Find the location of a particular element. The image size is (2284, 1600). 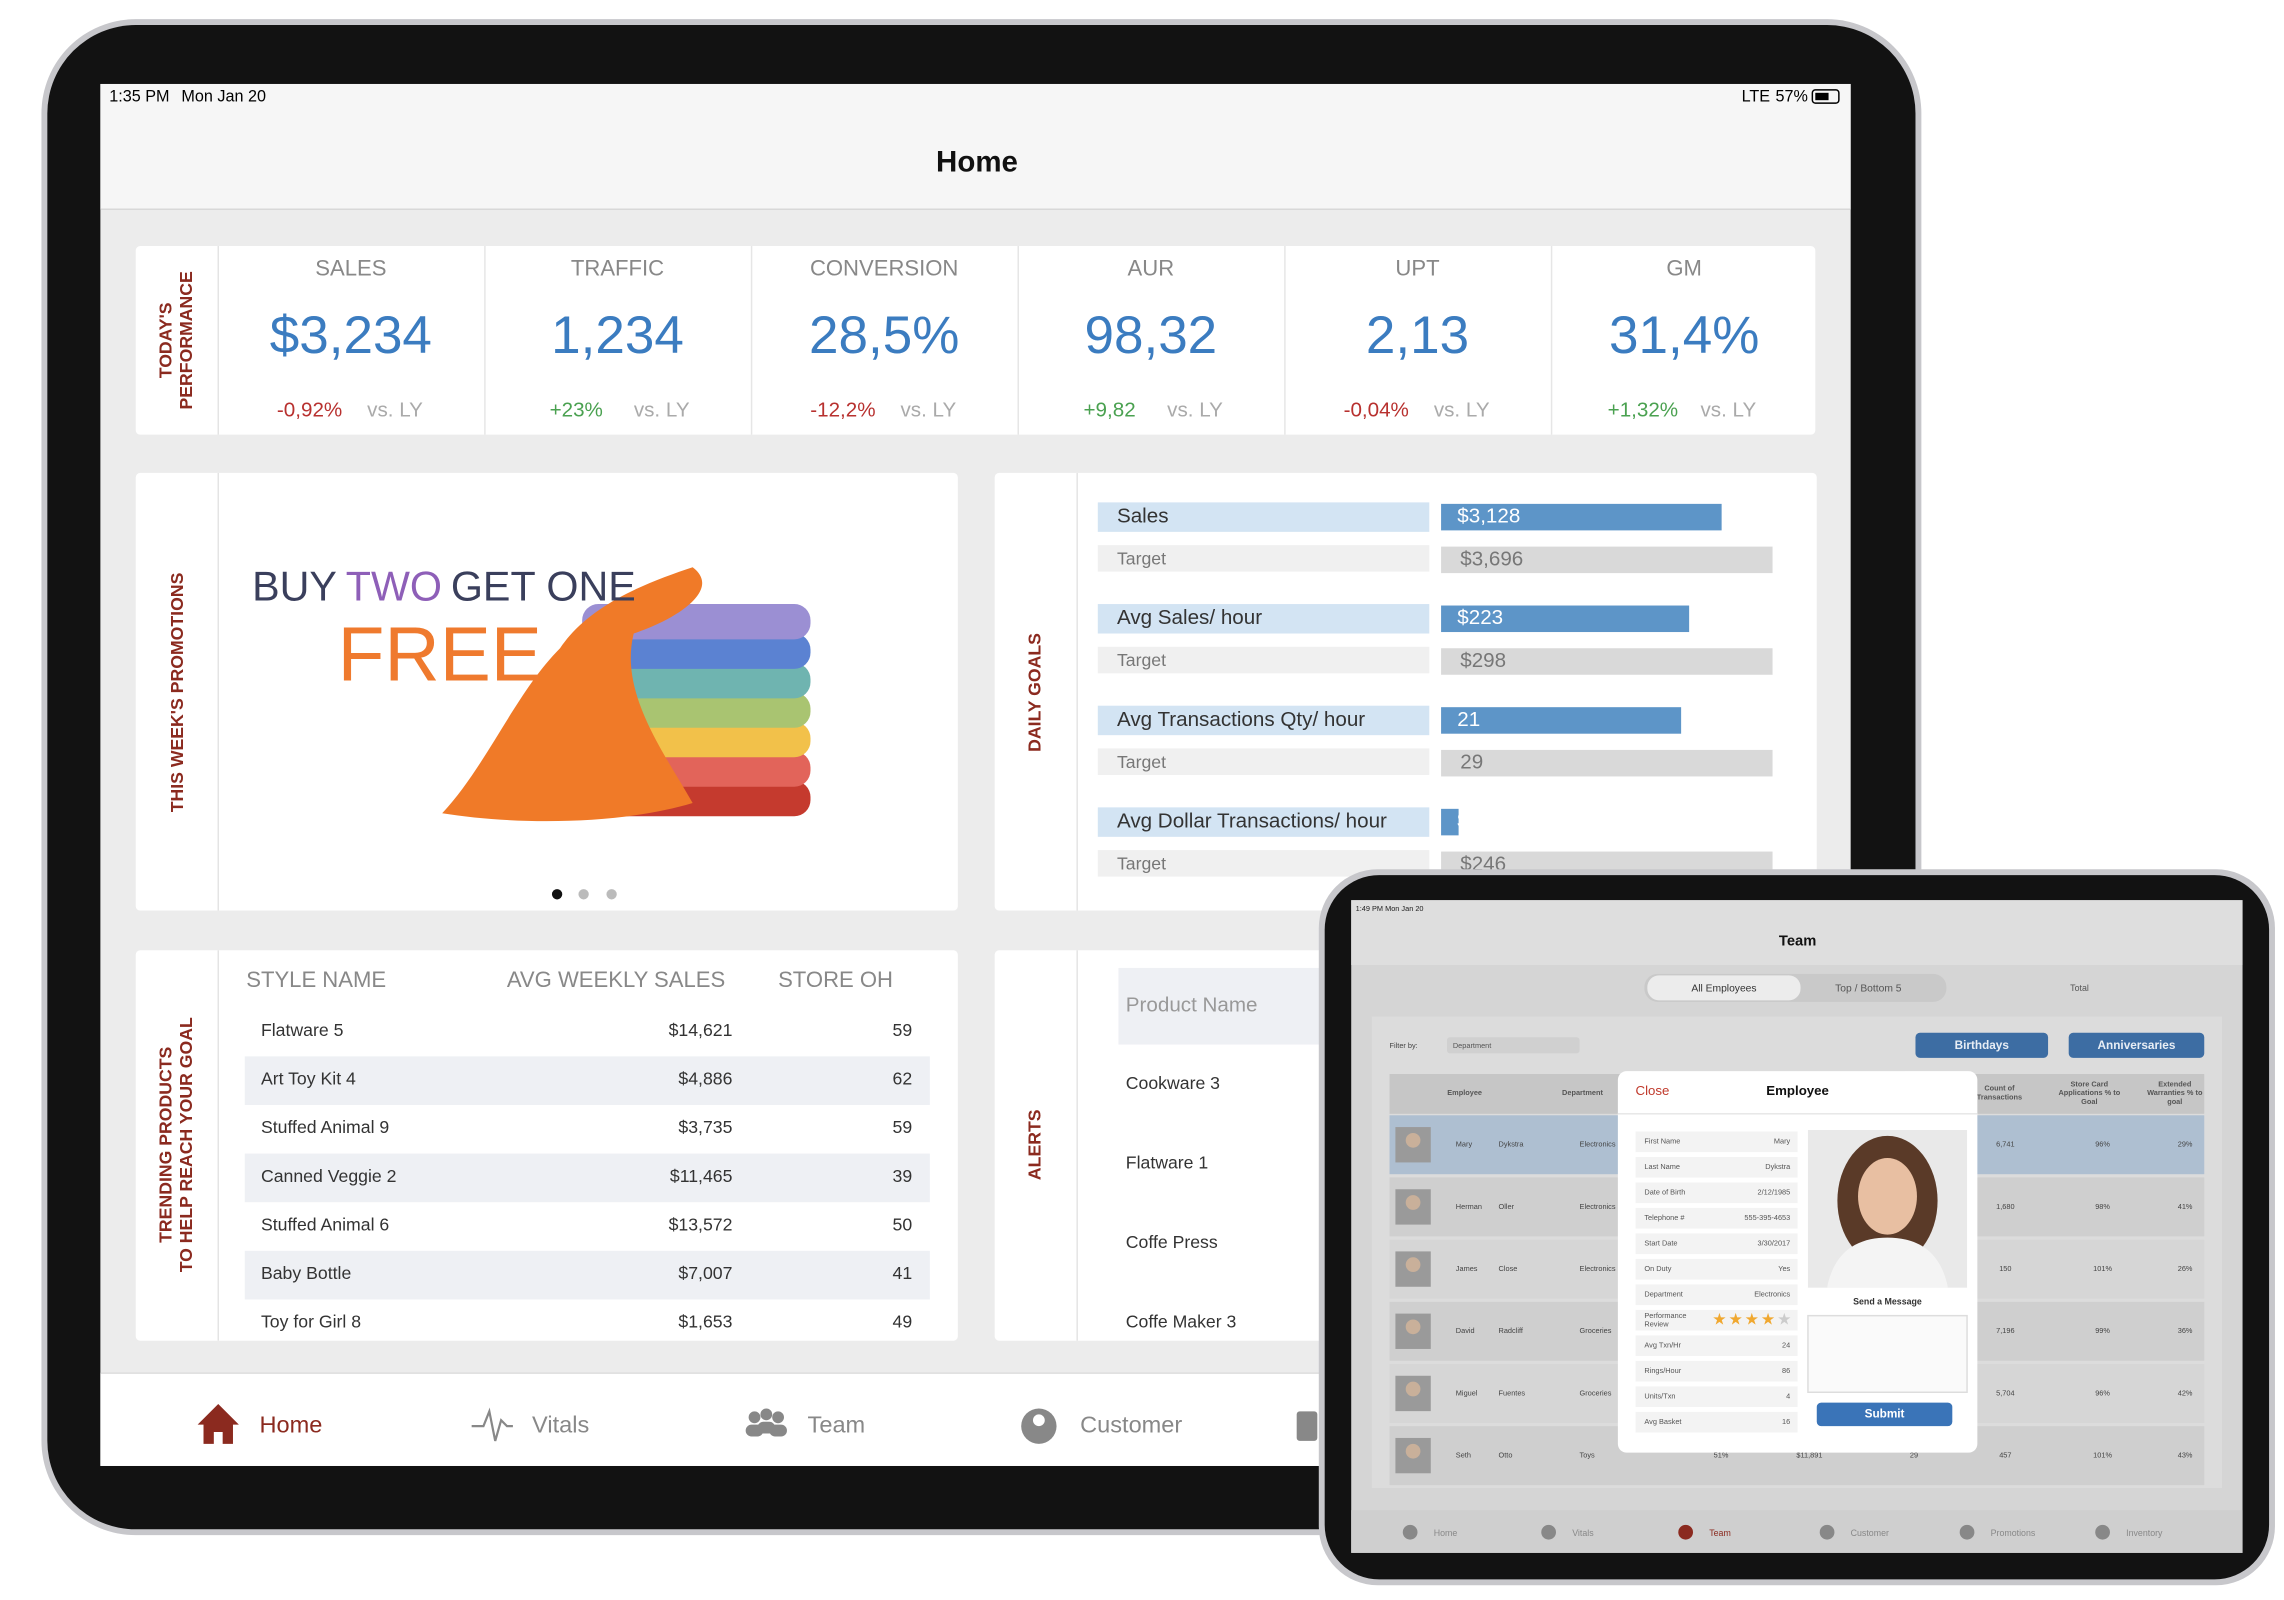

goal-name: Sales is located at coordinates (1143, 516).